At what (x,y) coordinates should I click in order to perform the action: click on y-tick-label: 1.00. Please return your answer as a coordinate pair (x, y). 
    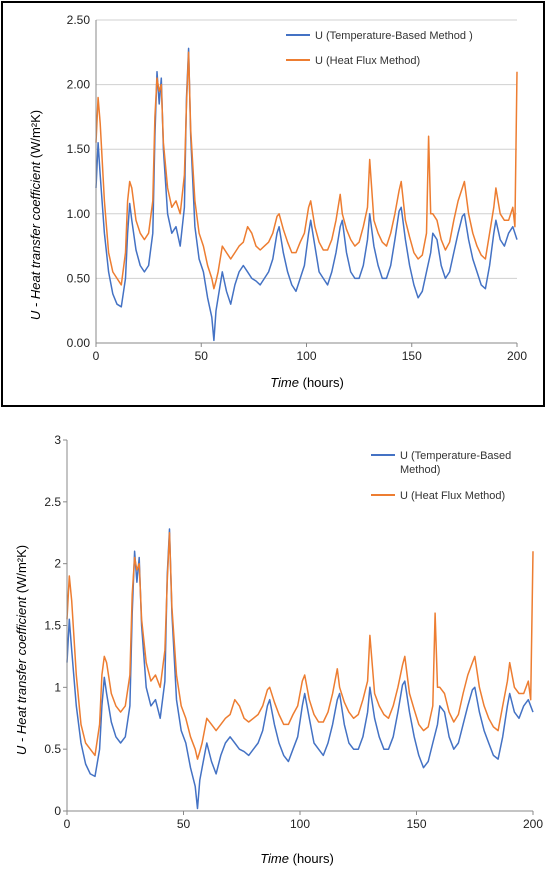
    Looking at the image, I should click on (79, 214).